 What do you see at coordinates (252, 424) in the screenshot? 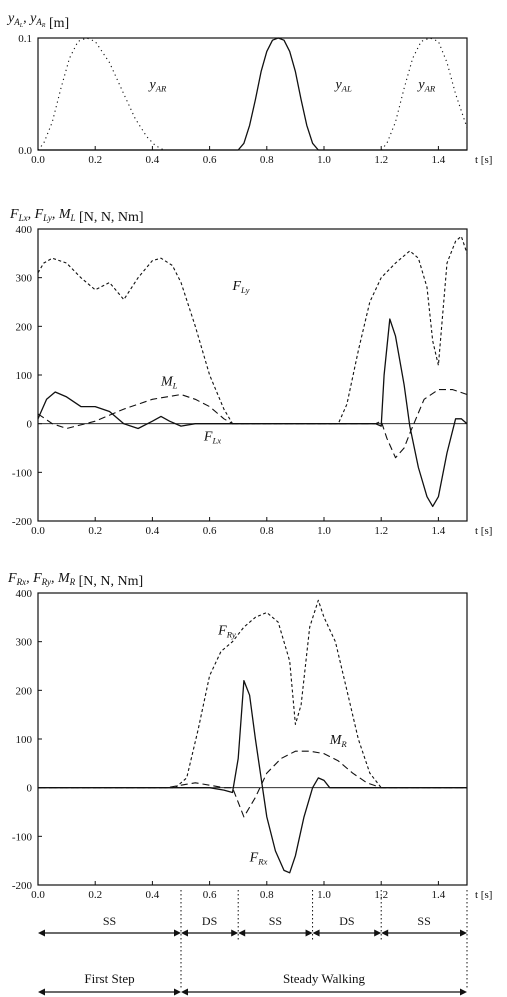
I see `series-ML-line` at bounding box center [252, 424].